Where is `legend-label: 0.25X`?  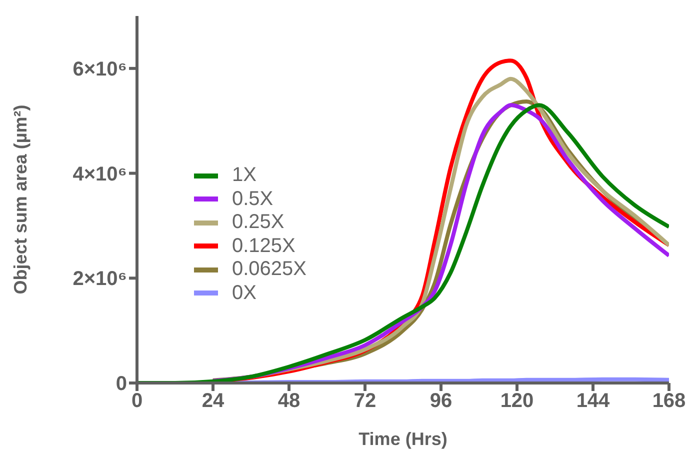 legend-label: 0.25X is located at coordinates (258, 222).